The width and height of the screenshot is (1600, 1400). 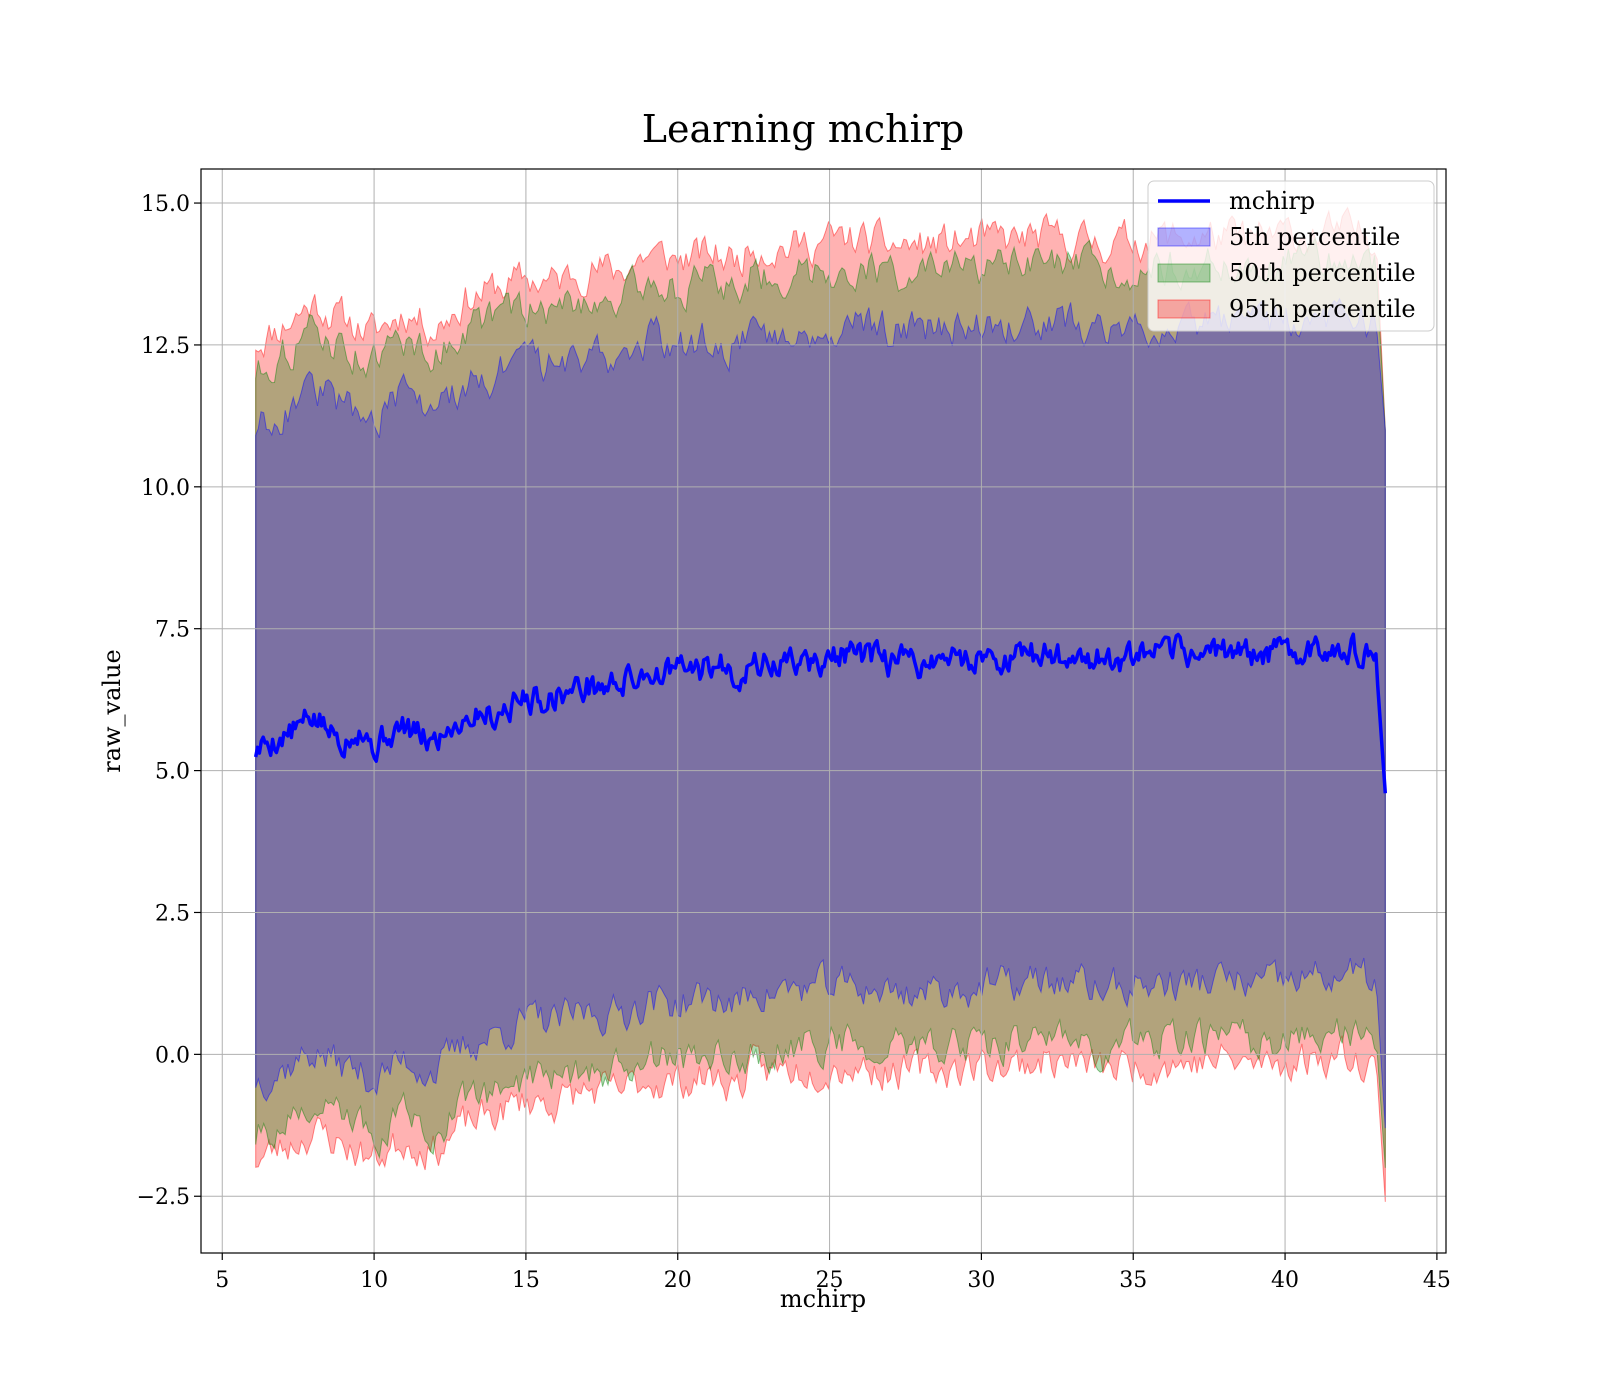 What do you see at coordinates (165, 346) in the screenshot?
I see `y-tick-label: 12.5` at bounding box center [165, 346].